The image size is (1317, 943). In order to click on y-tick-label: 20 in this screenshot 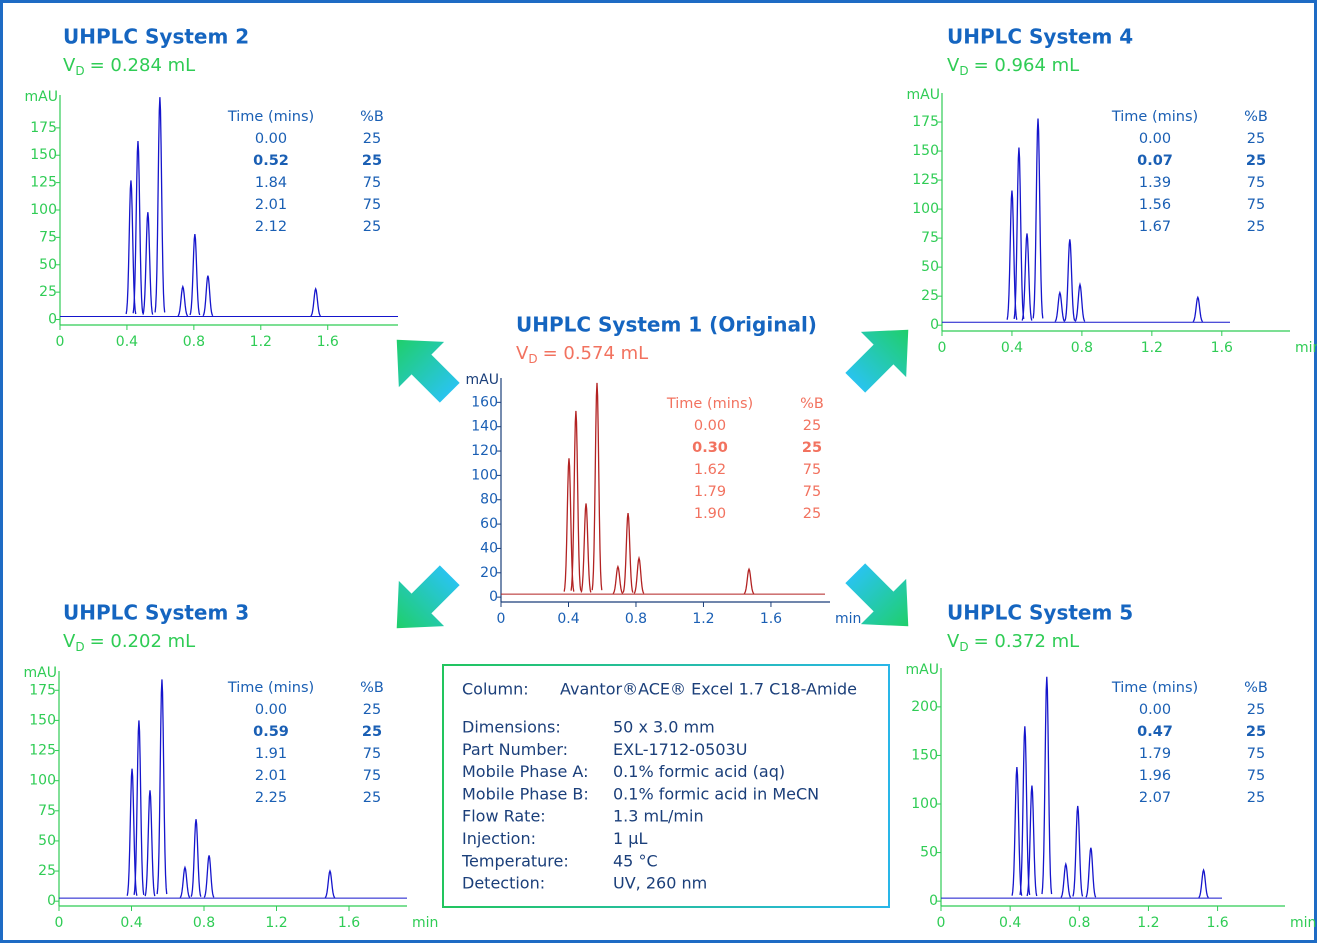, I will do `click(489, 573)`.